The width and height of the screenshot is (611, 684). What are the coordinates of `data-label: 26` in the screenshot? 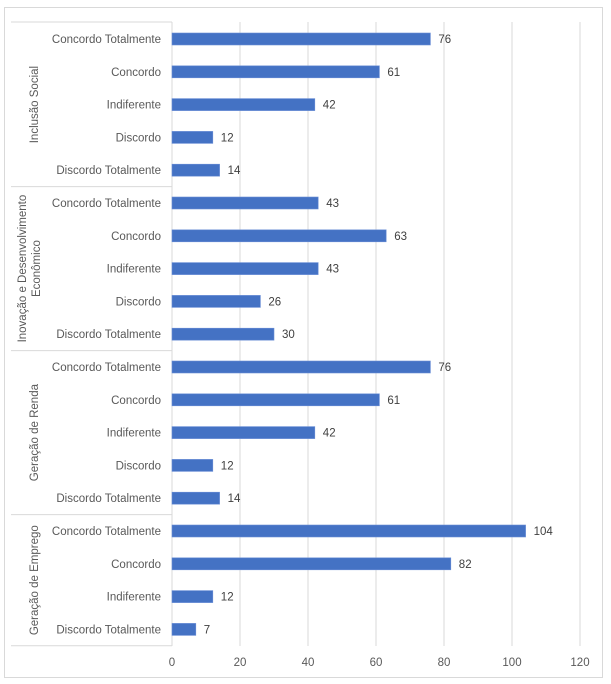 It's located at (274, 302).